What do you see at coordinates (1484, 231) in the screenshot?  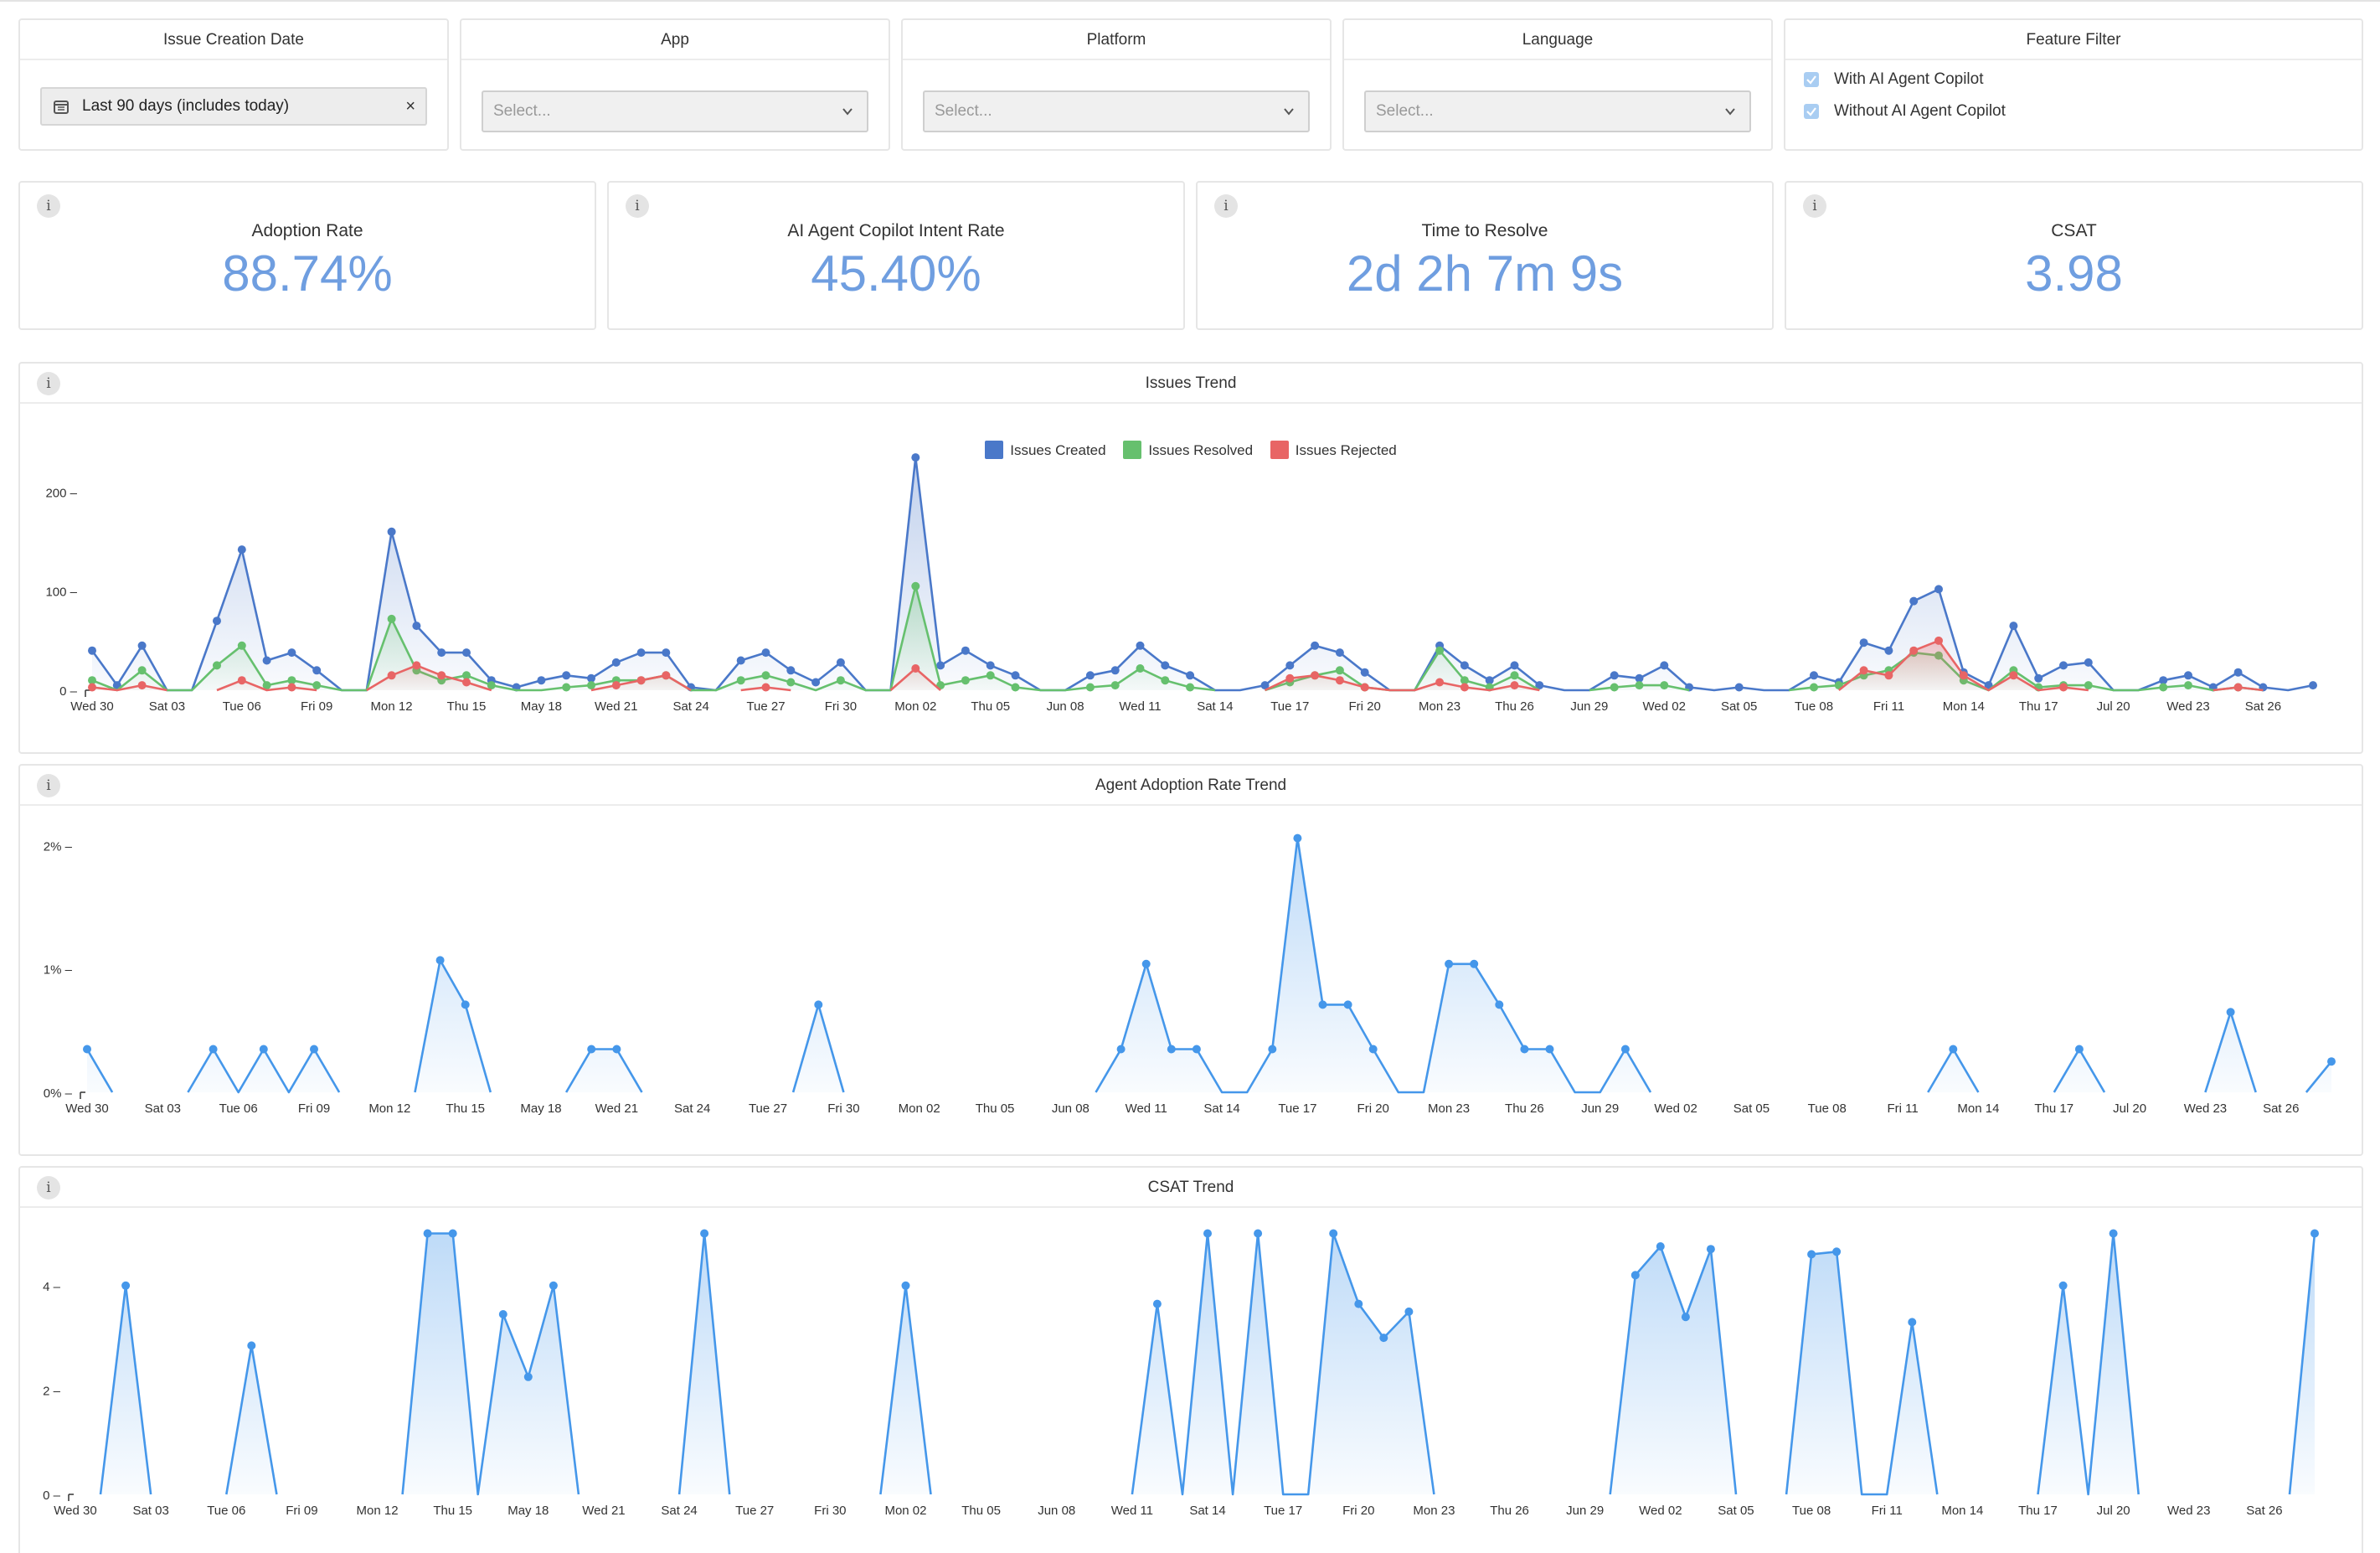 I see `kpi-label: Time to Resolve` at bounding box center [1484, 231].